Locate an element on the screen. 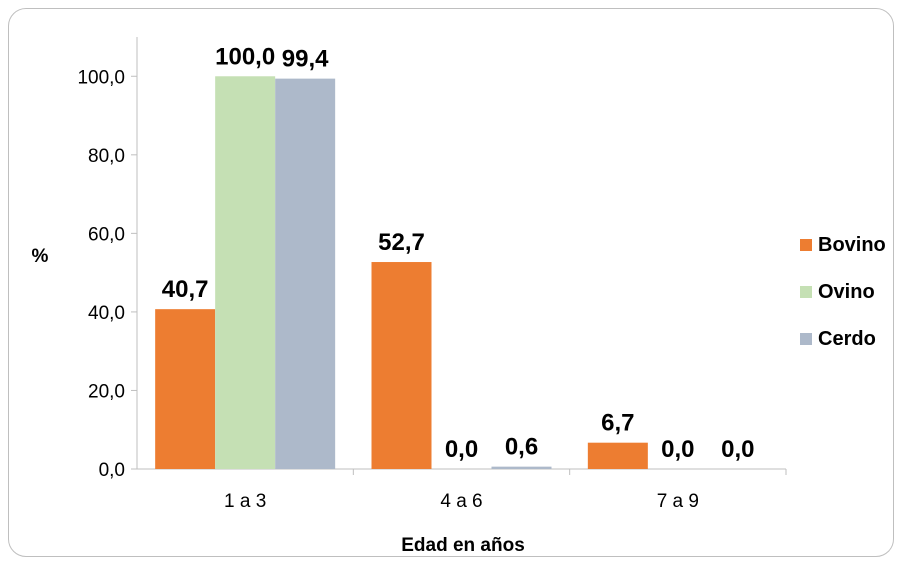  x-tick-labels: 1 a 3 4 a 6 7 a 9 is located at coordinates (505, 490).